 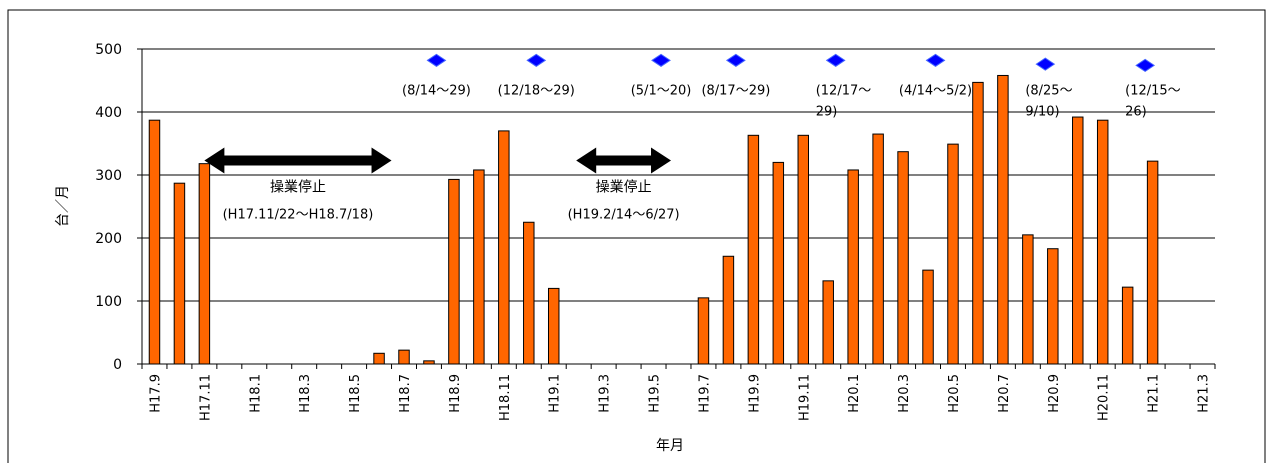 I want to click on x-tick-label: H19.11, so click(x=804, y=397).